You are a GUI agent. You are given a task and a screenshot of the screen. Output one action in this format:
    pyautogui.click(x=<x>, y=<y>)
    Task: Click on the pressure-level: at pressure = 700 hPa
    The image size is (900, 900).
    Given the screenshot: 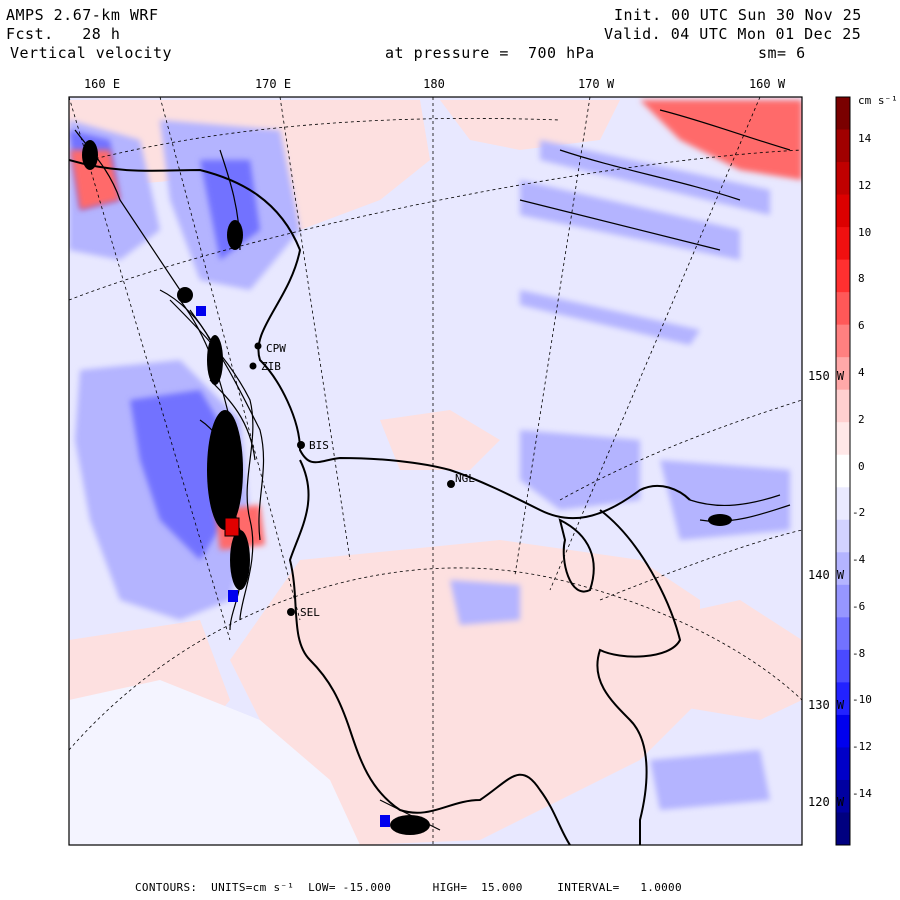 What is the action you would take?
    pyautogui.click(x=490, y=53)
    